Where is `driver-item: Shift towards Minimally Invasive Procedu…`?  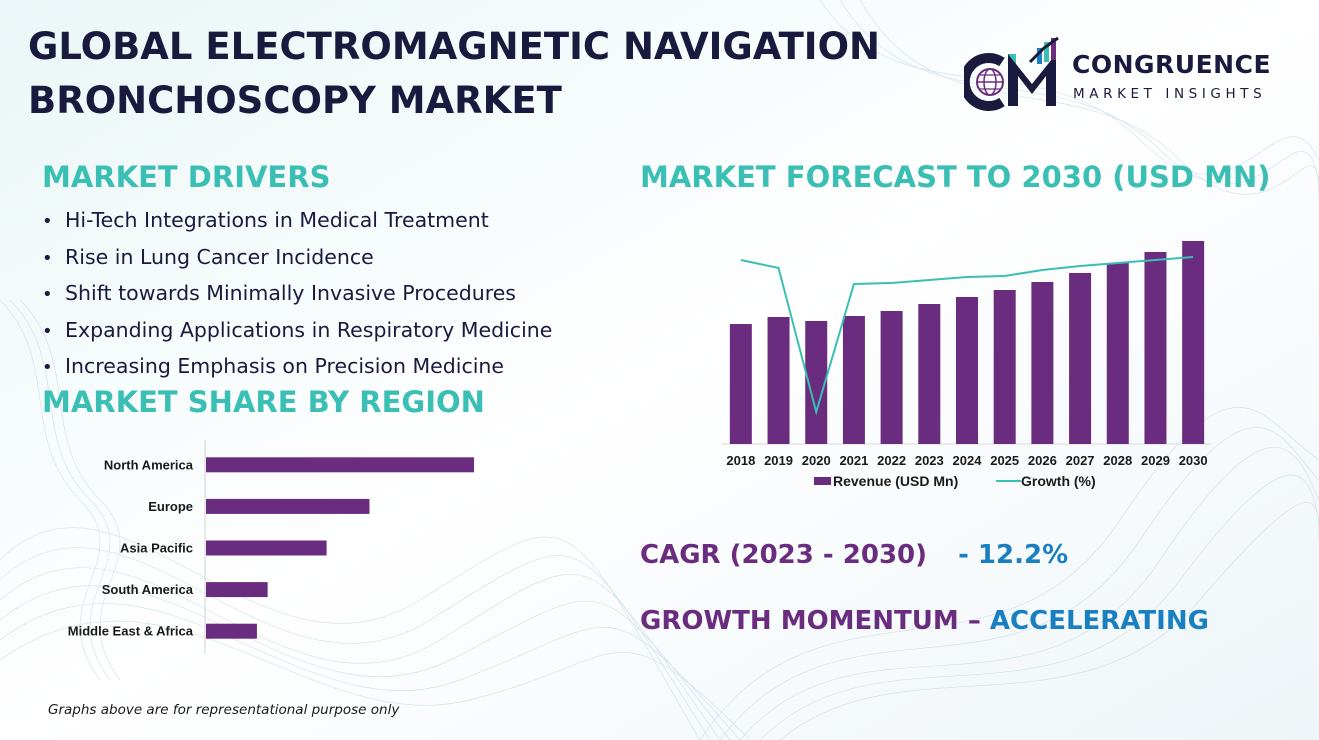
driver-item: Shift towards Minimally Invasive Procedu… is located at coordinates (297, 295).